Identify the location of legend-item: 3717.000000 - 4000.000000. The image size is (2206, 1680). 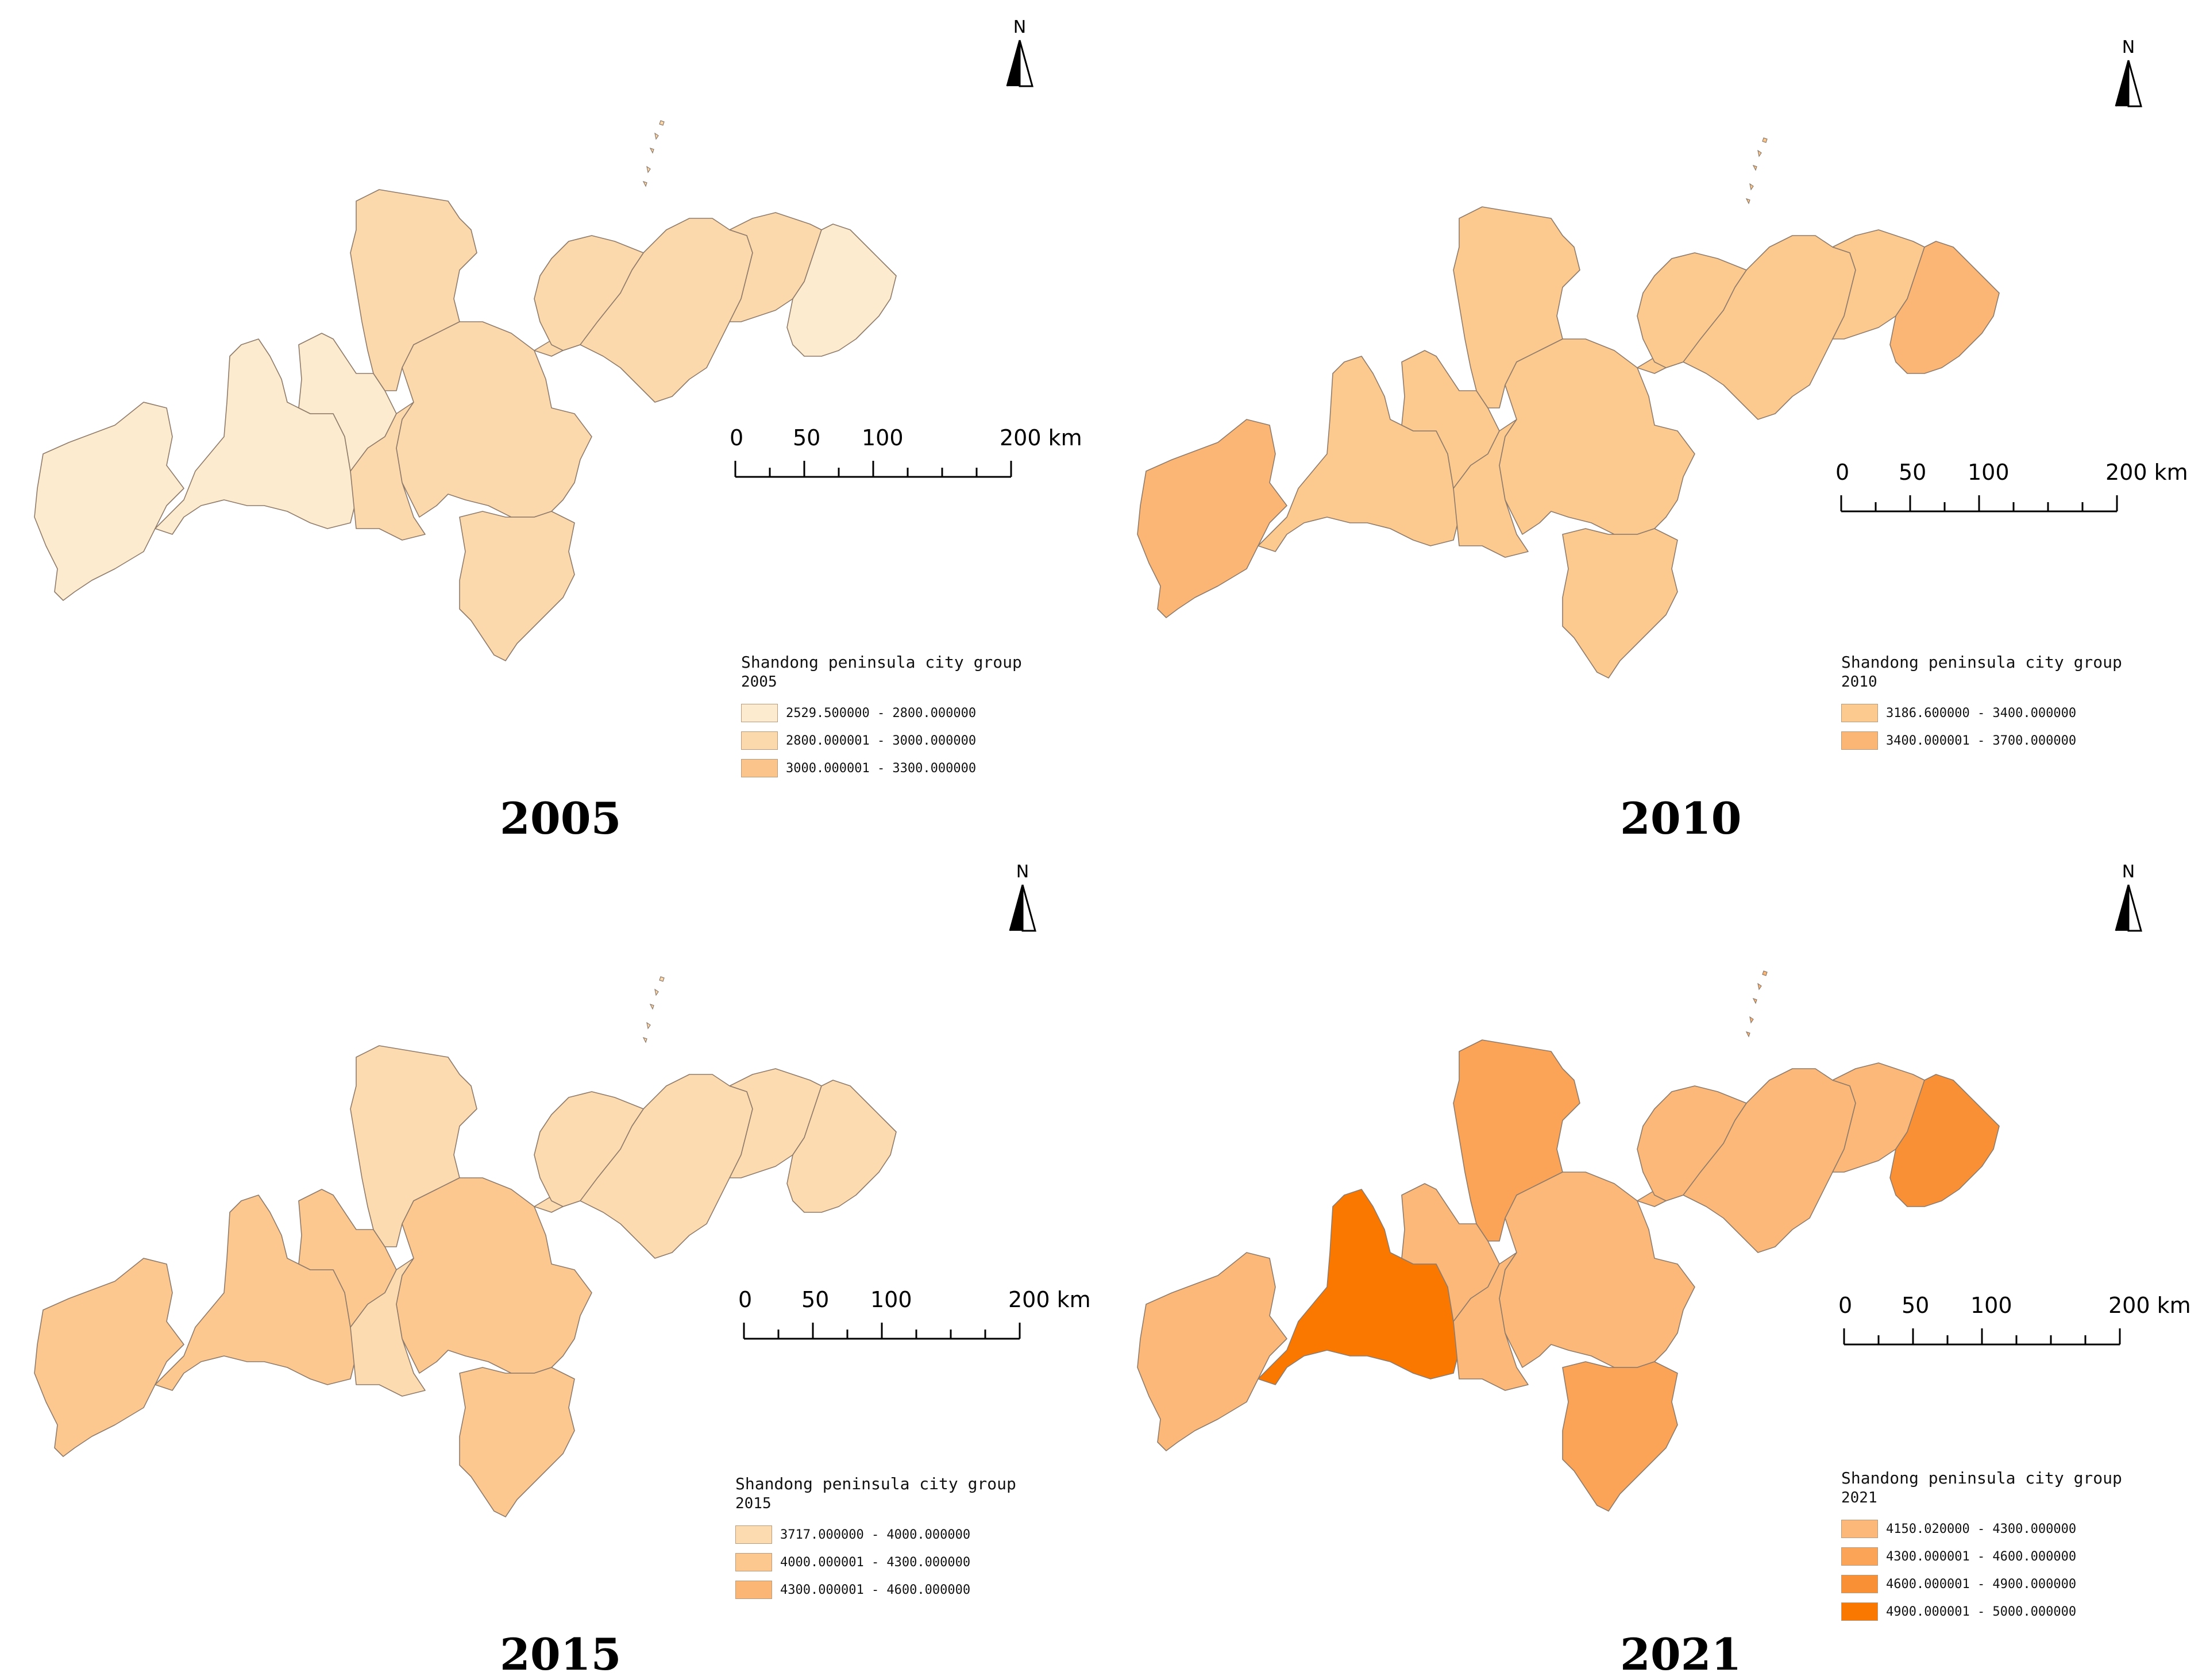
(884, 1534).